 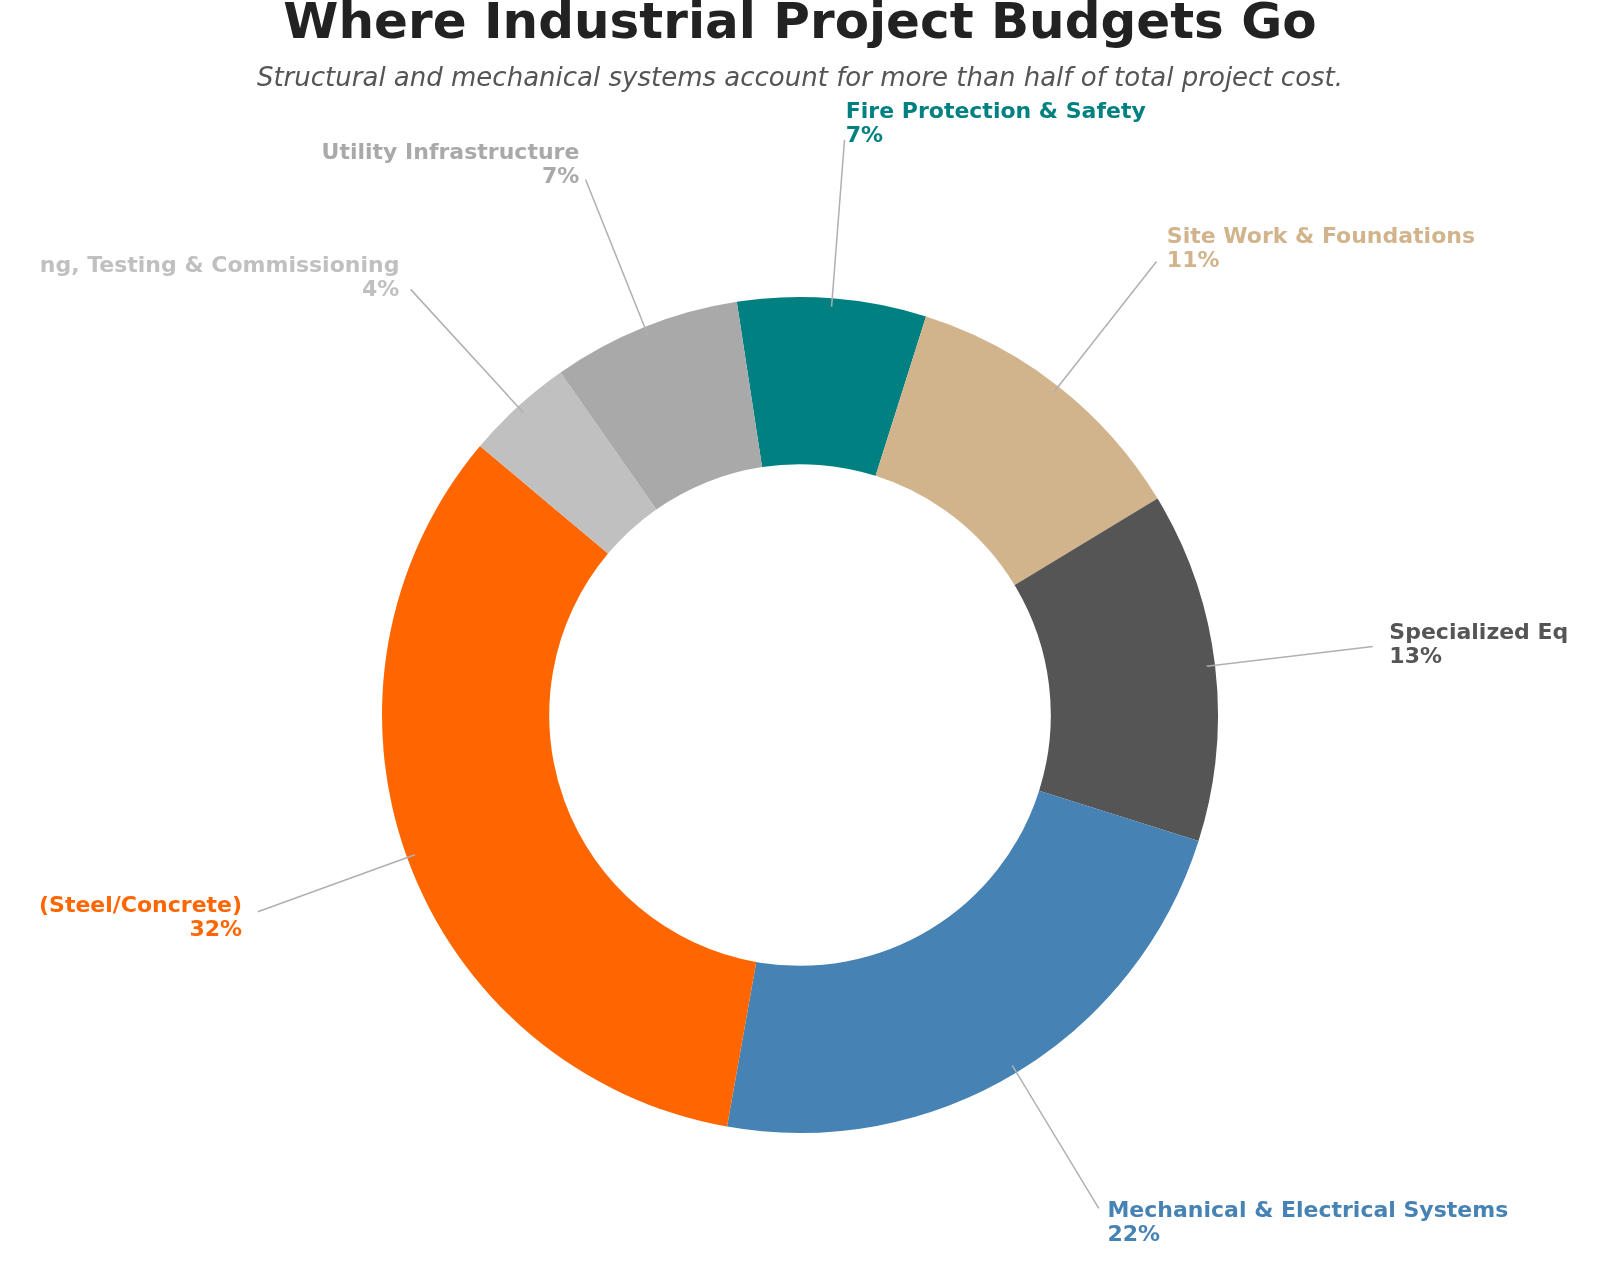 What do you see at coordinates (800, 25) in the screenshot?
I see `chart-title: Where Industrial Project Budgets Go` at bounding box center [800, 25].